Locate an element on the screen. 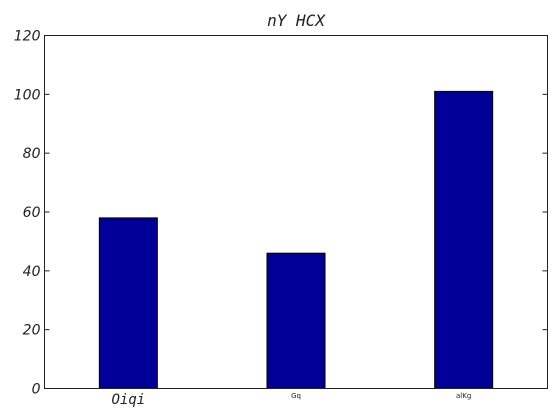  bar-gq is located at coordinates (296, 320).